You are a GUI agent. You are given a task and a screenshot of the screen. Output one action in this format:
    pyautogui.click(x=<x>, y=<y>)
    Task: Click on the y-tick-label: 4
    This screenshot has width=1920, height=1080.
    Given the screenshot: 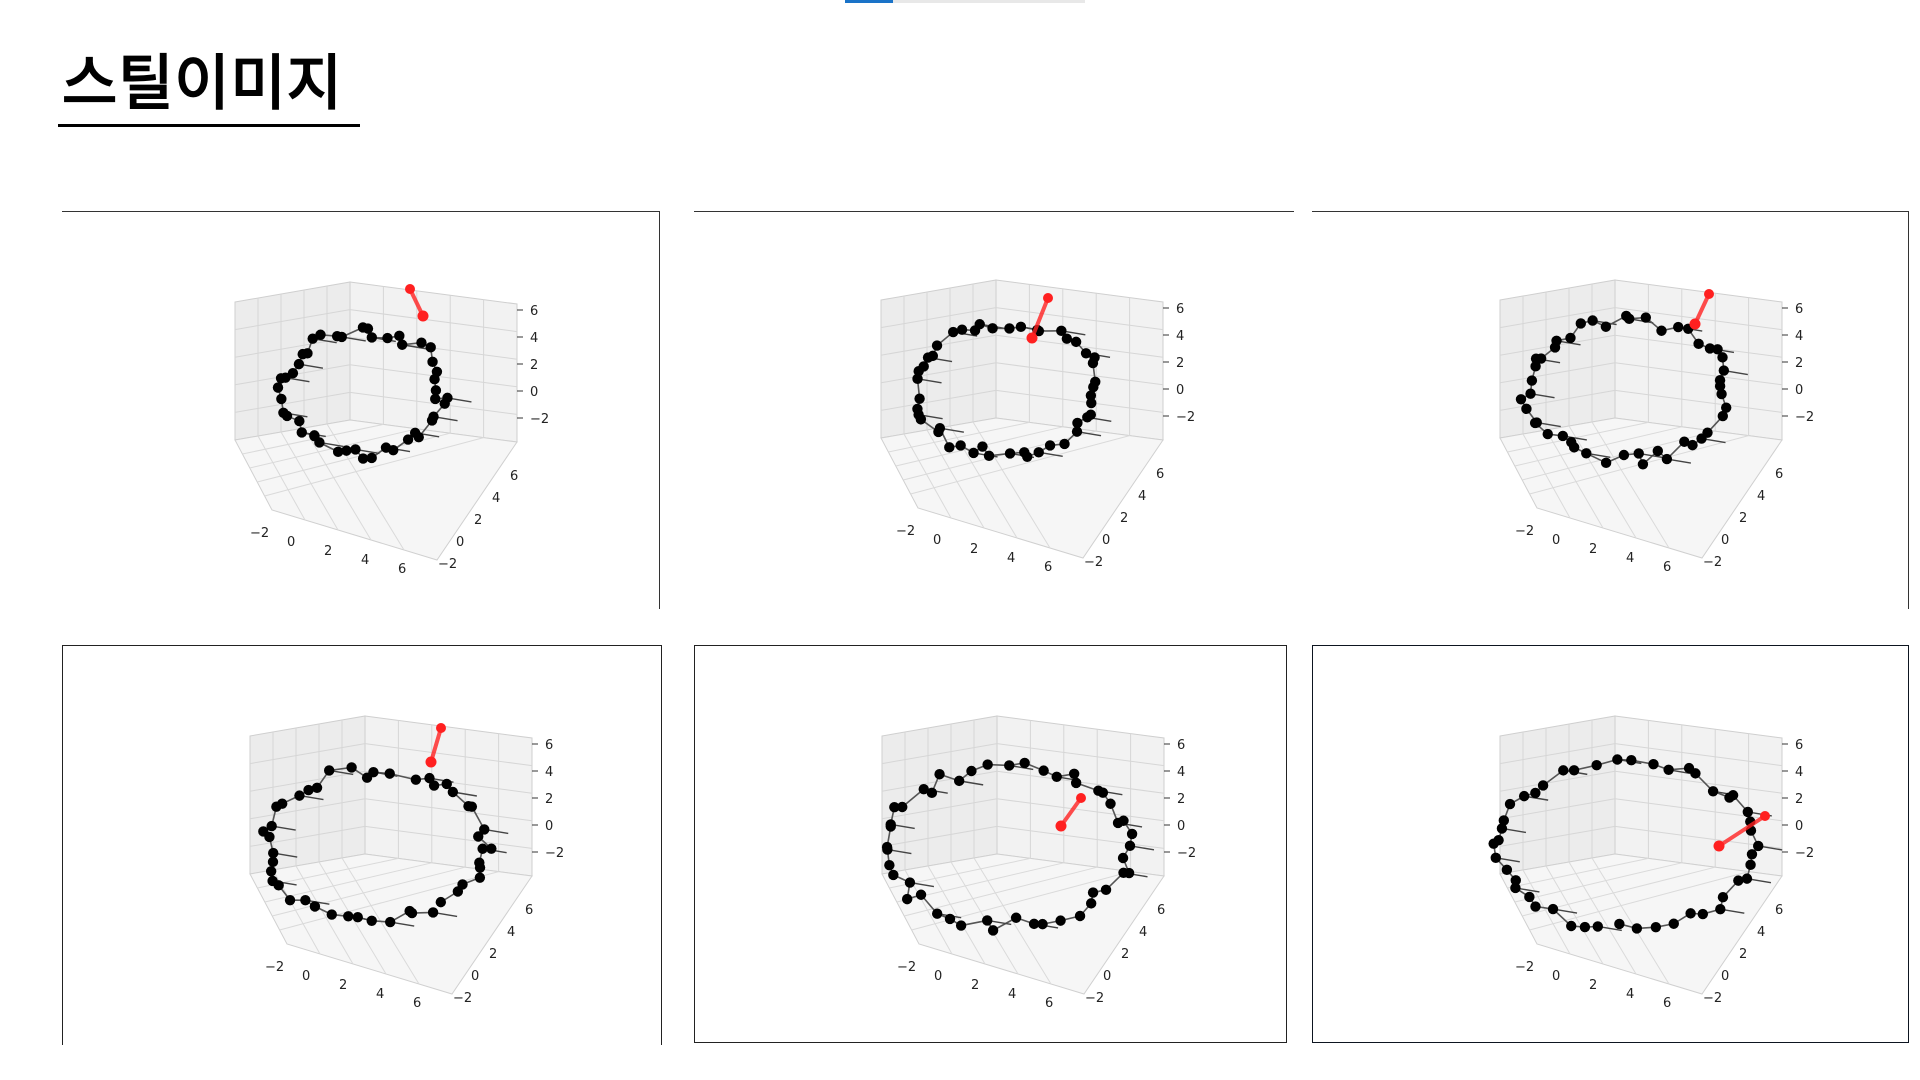 What is the action you would take?
    pyautogui.click(x=1761, y=496)
    